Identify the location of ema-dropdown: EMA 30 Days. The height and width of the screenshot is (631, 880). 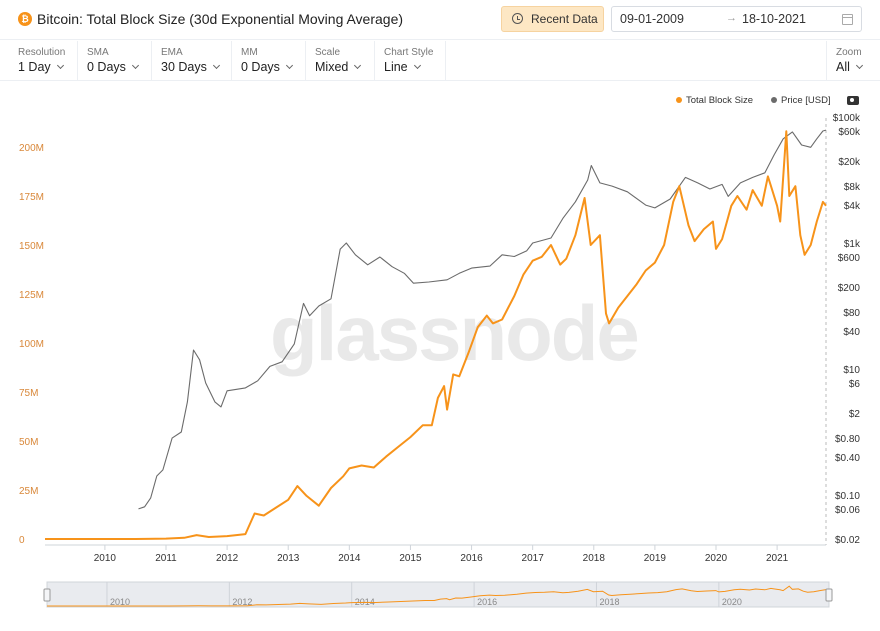
(192, 61).